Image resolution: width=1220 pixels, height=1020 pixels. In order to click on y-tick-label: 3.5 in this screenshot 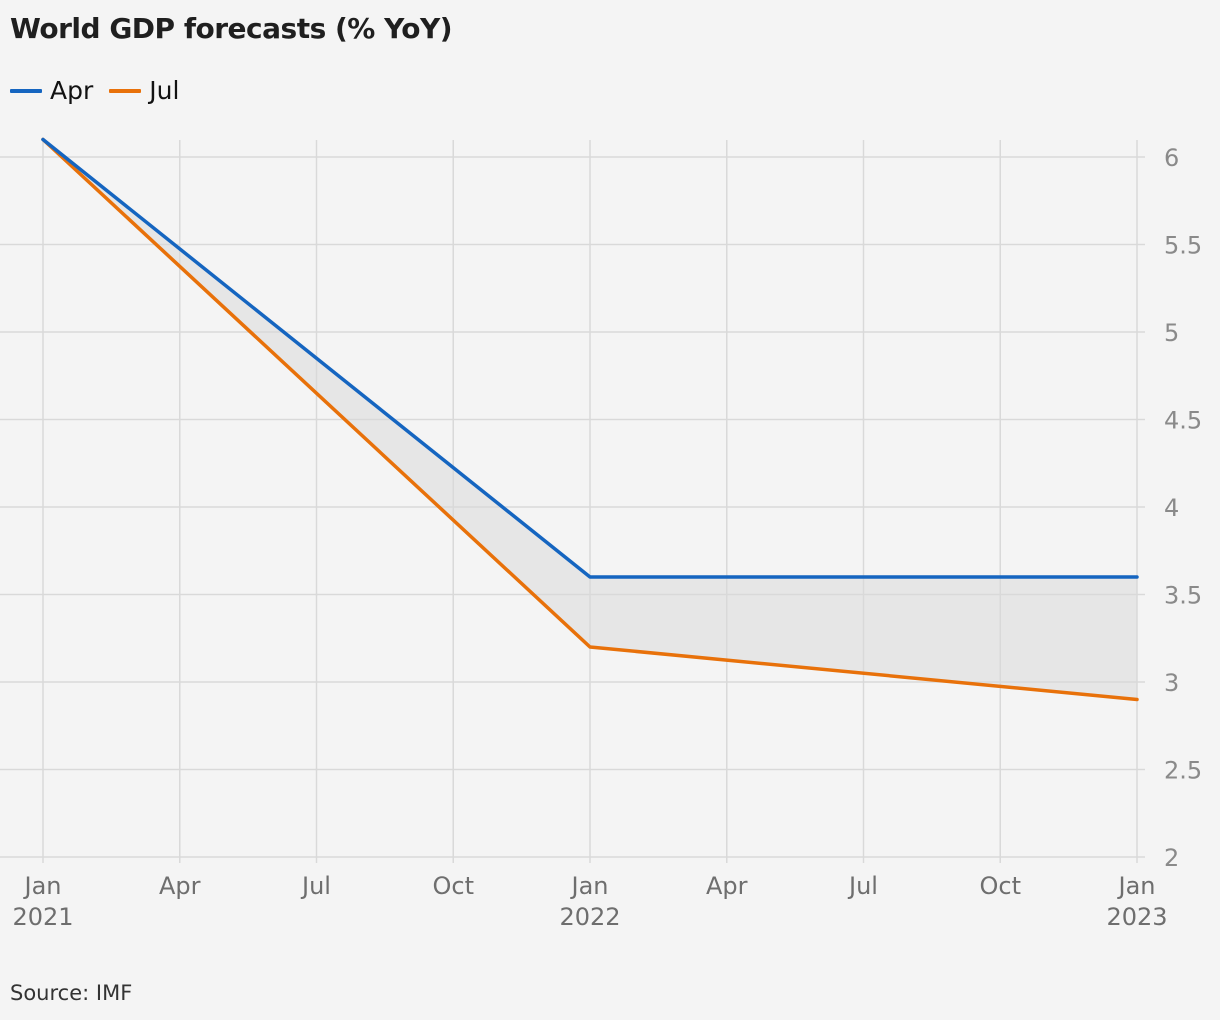, I will do `click(1183, 596)`.